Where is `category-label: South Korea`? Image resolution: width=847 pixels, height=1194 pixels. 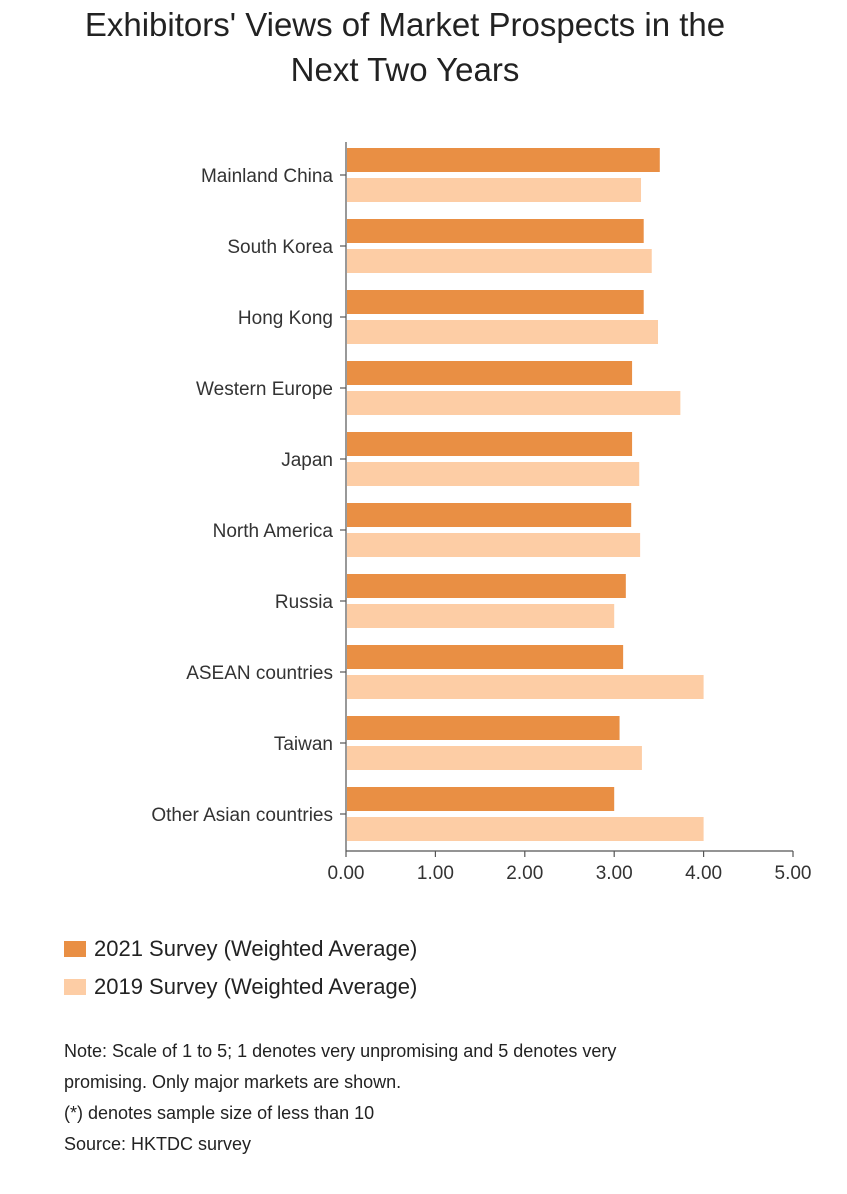 category-label: South Korea is located at coordinates (280, 247).